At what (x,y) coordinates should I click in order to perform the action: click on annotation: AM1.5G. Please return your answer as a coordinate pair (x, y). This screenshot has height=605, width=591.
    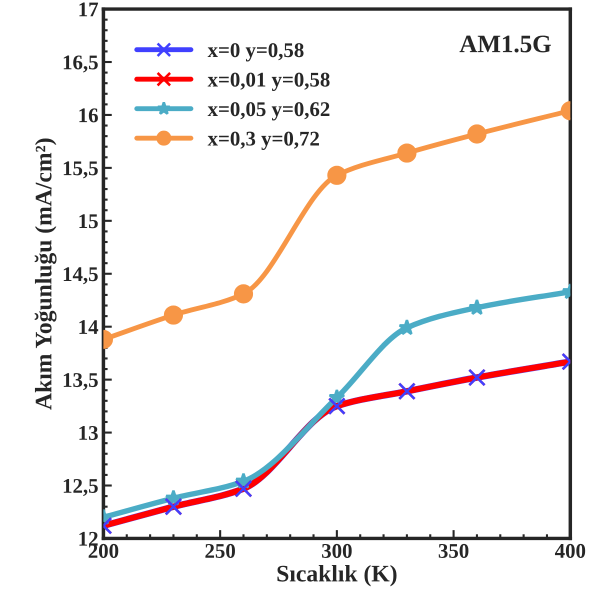
    Looking at the image, I should click on (505, 44).